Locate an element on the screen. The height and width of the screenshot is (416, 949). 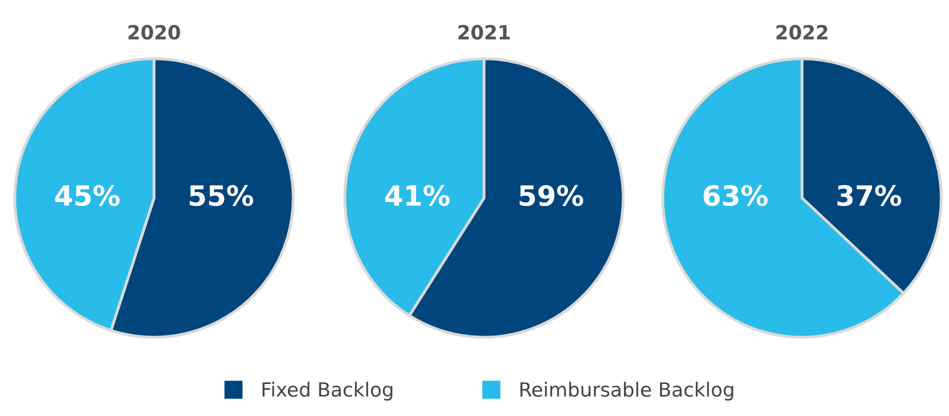
chart-title: 2022 is located at coordinates (802, 32).